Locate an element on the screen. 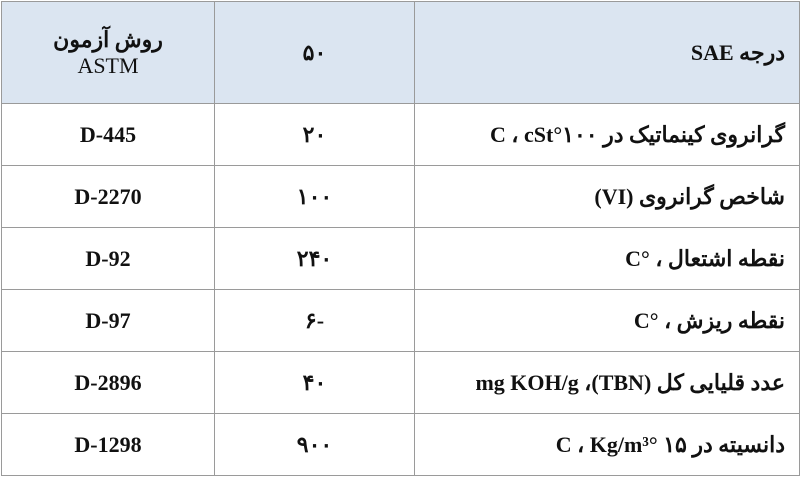  table-row: شاخص گرانروی (VI) ۱۰۰ D-2270 is located at coordinates (400, 196).